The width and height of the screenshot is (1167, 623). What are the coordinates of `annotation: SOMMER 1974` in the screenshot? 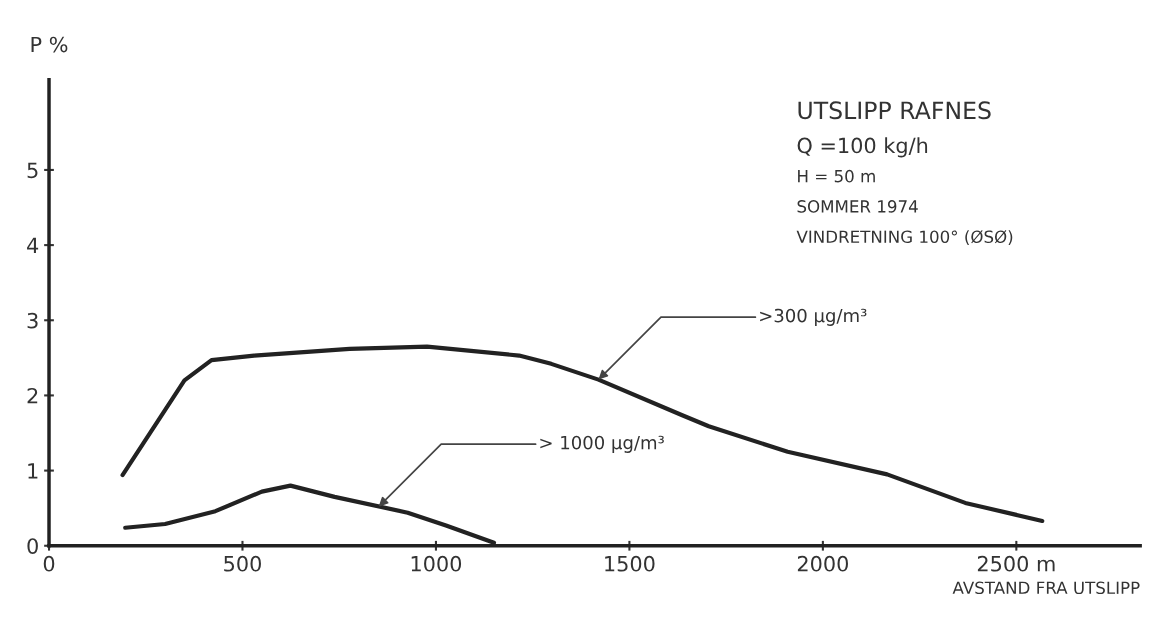 It's located at (857, 206).